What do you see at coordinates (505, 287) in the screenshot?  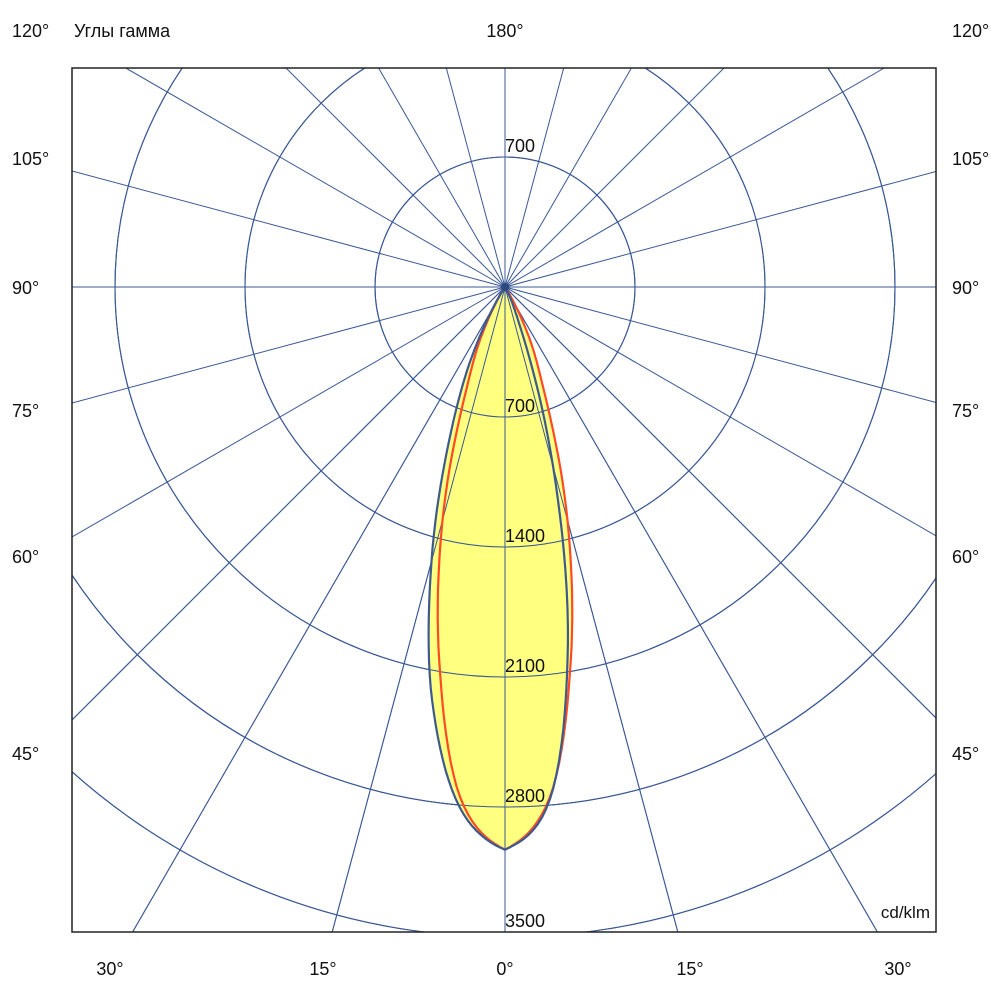 I see `center-point` at bounding box center [505, 287].